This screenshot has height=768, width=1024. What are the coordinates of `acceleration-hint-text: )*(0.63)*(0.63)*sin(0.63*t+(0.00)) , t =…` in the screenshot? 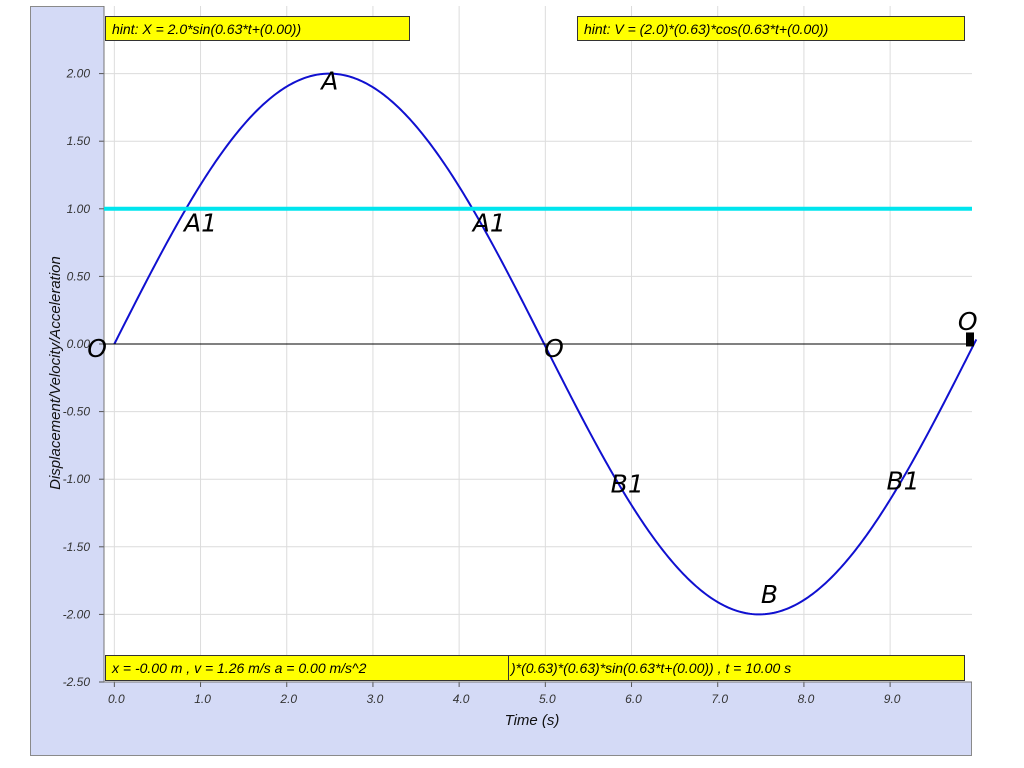 It's located at (651, 668).